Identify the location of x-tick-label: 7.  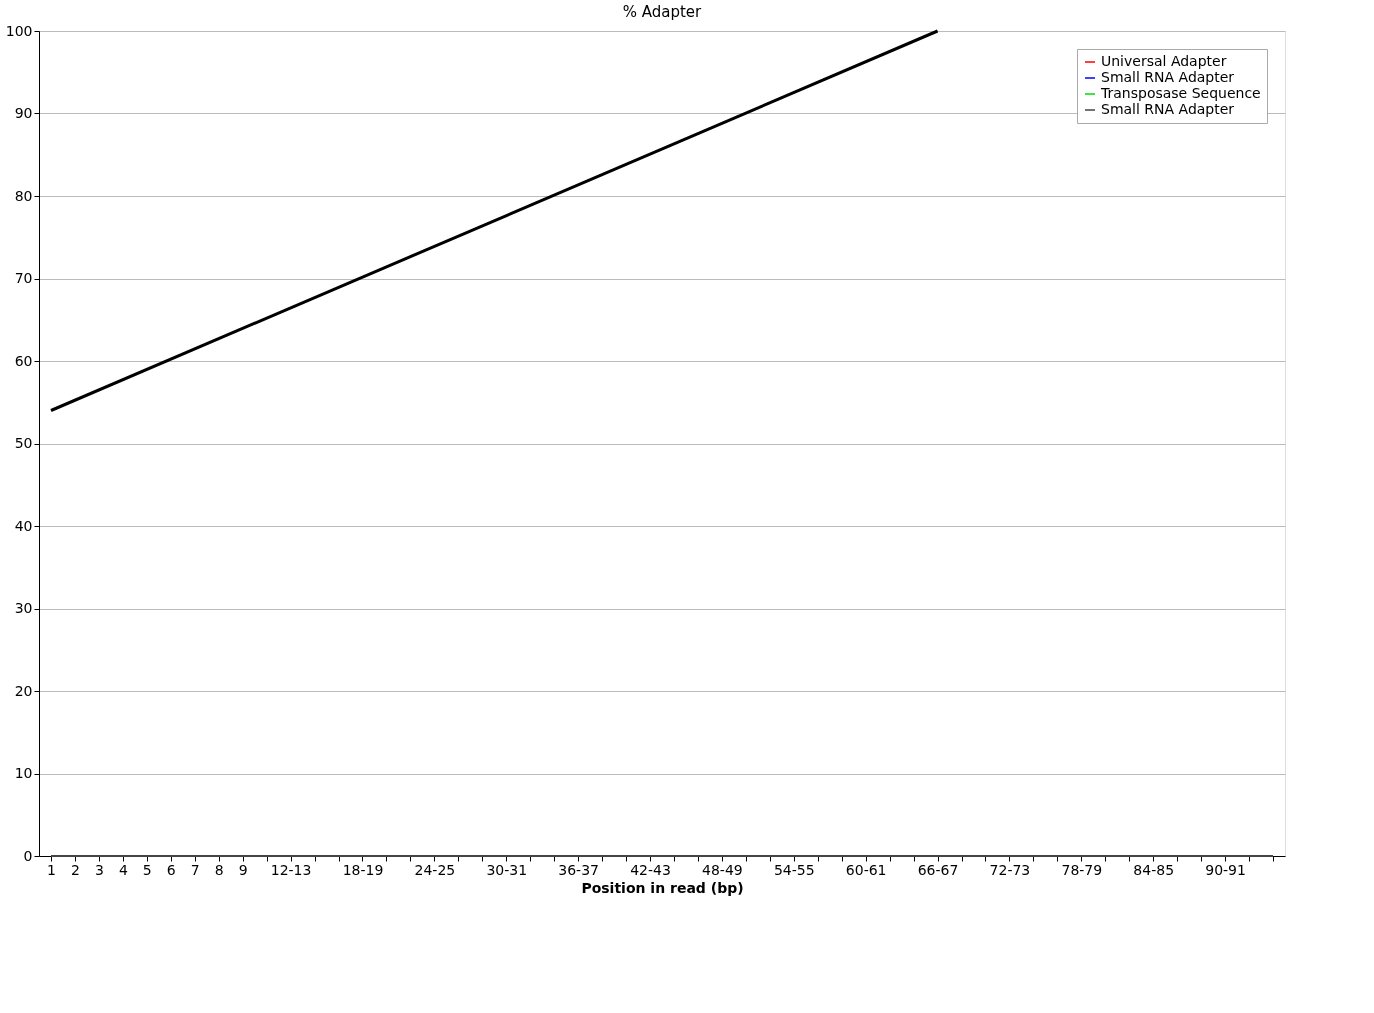
(195, 869).